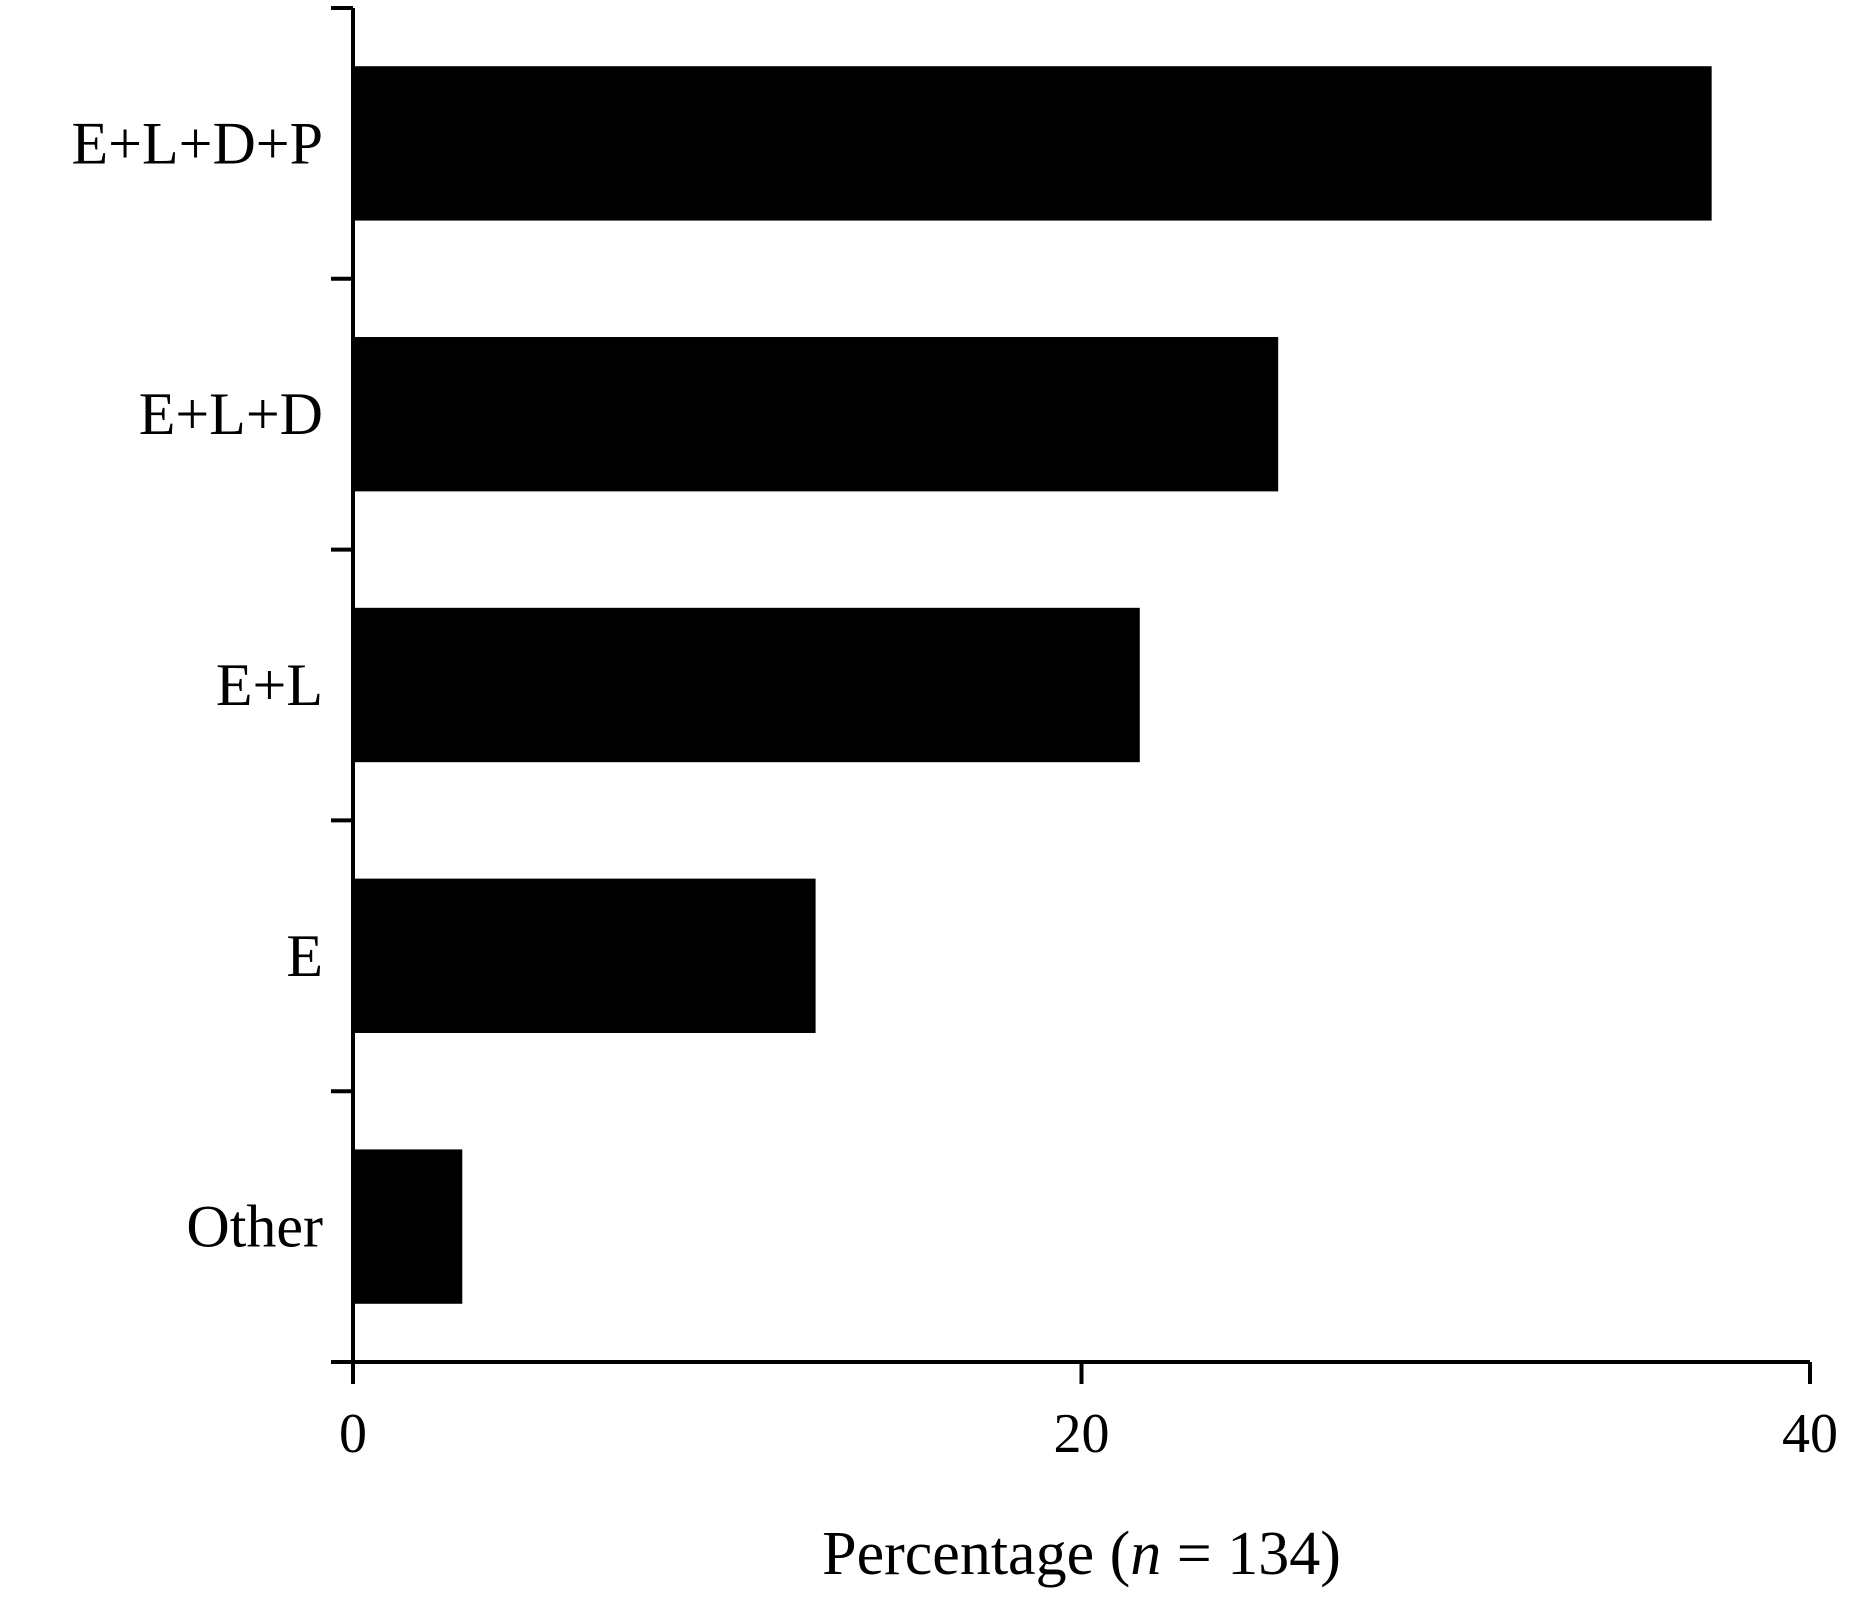 The height and width of the screenshot is (1597, 1850). Describe the element at coordinates (1251, 1554) in the screenshot. I see `x-axis-title-suffix: = 134)` at that location.